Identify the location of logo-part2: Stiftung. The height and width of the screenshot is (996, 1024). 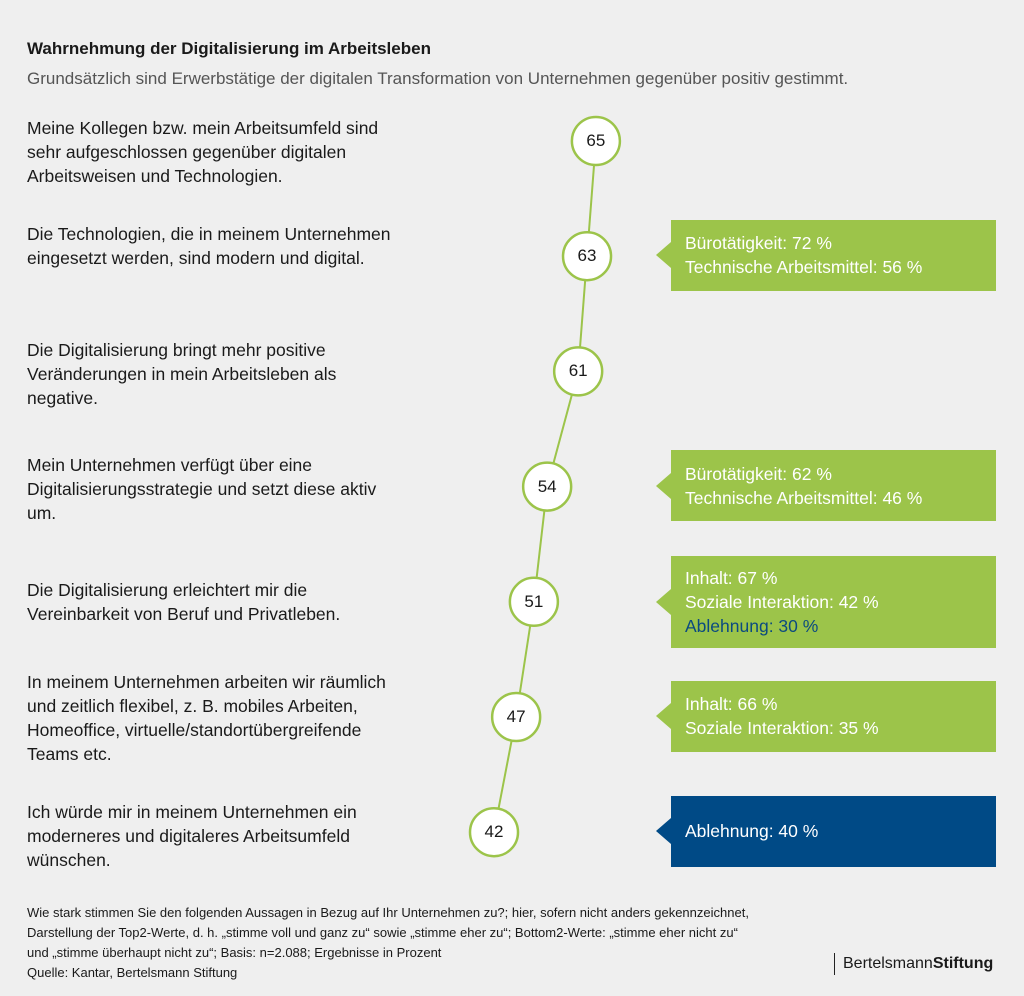
(963, 963).